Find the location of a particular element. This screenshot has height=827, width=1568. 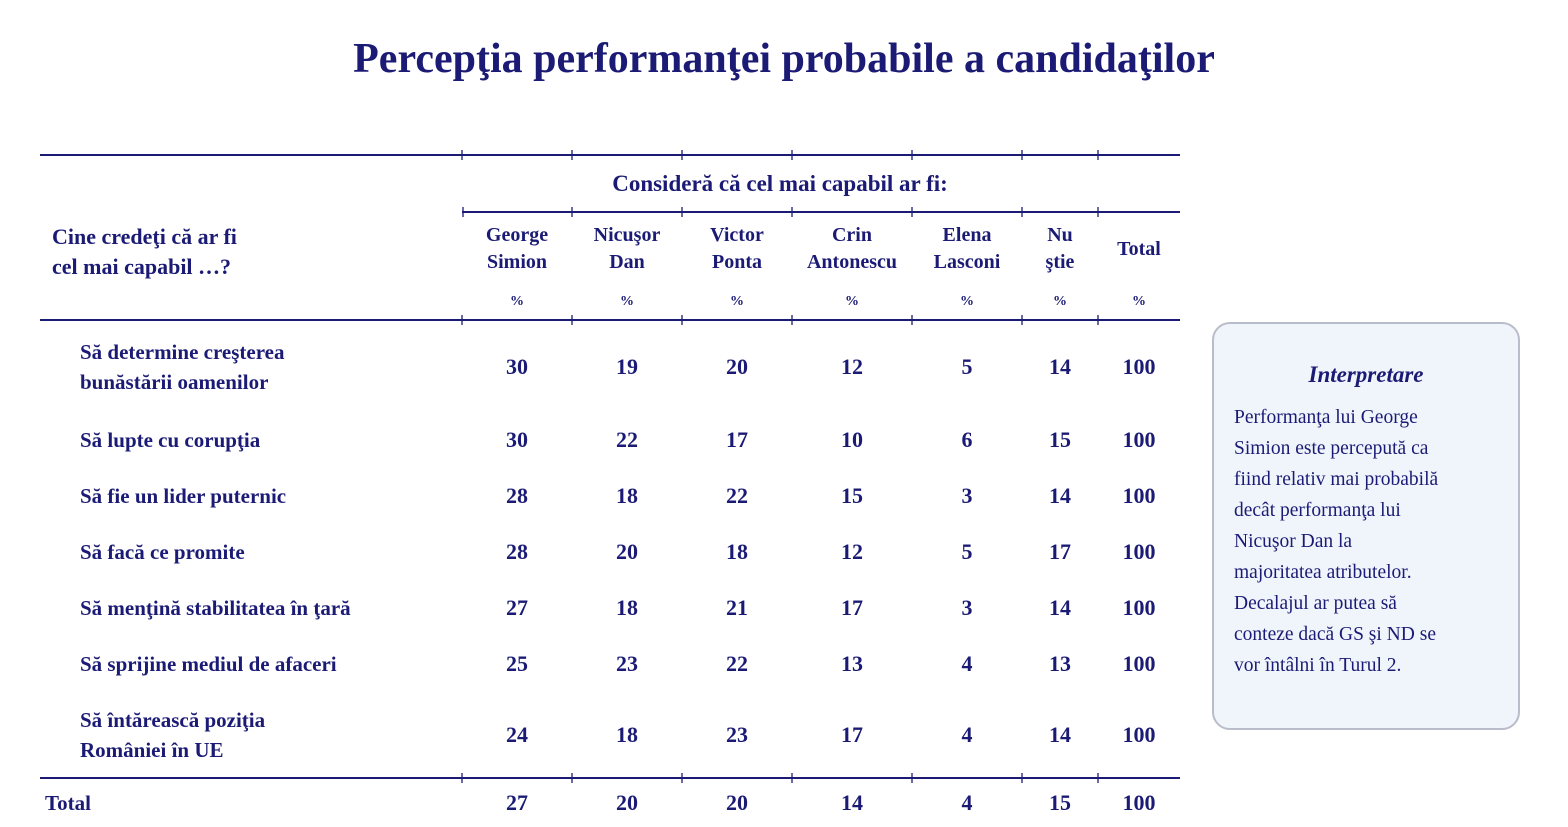

table-rule-total-top is located at coordinates (610, 778).